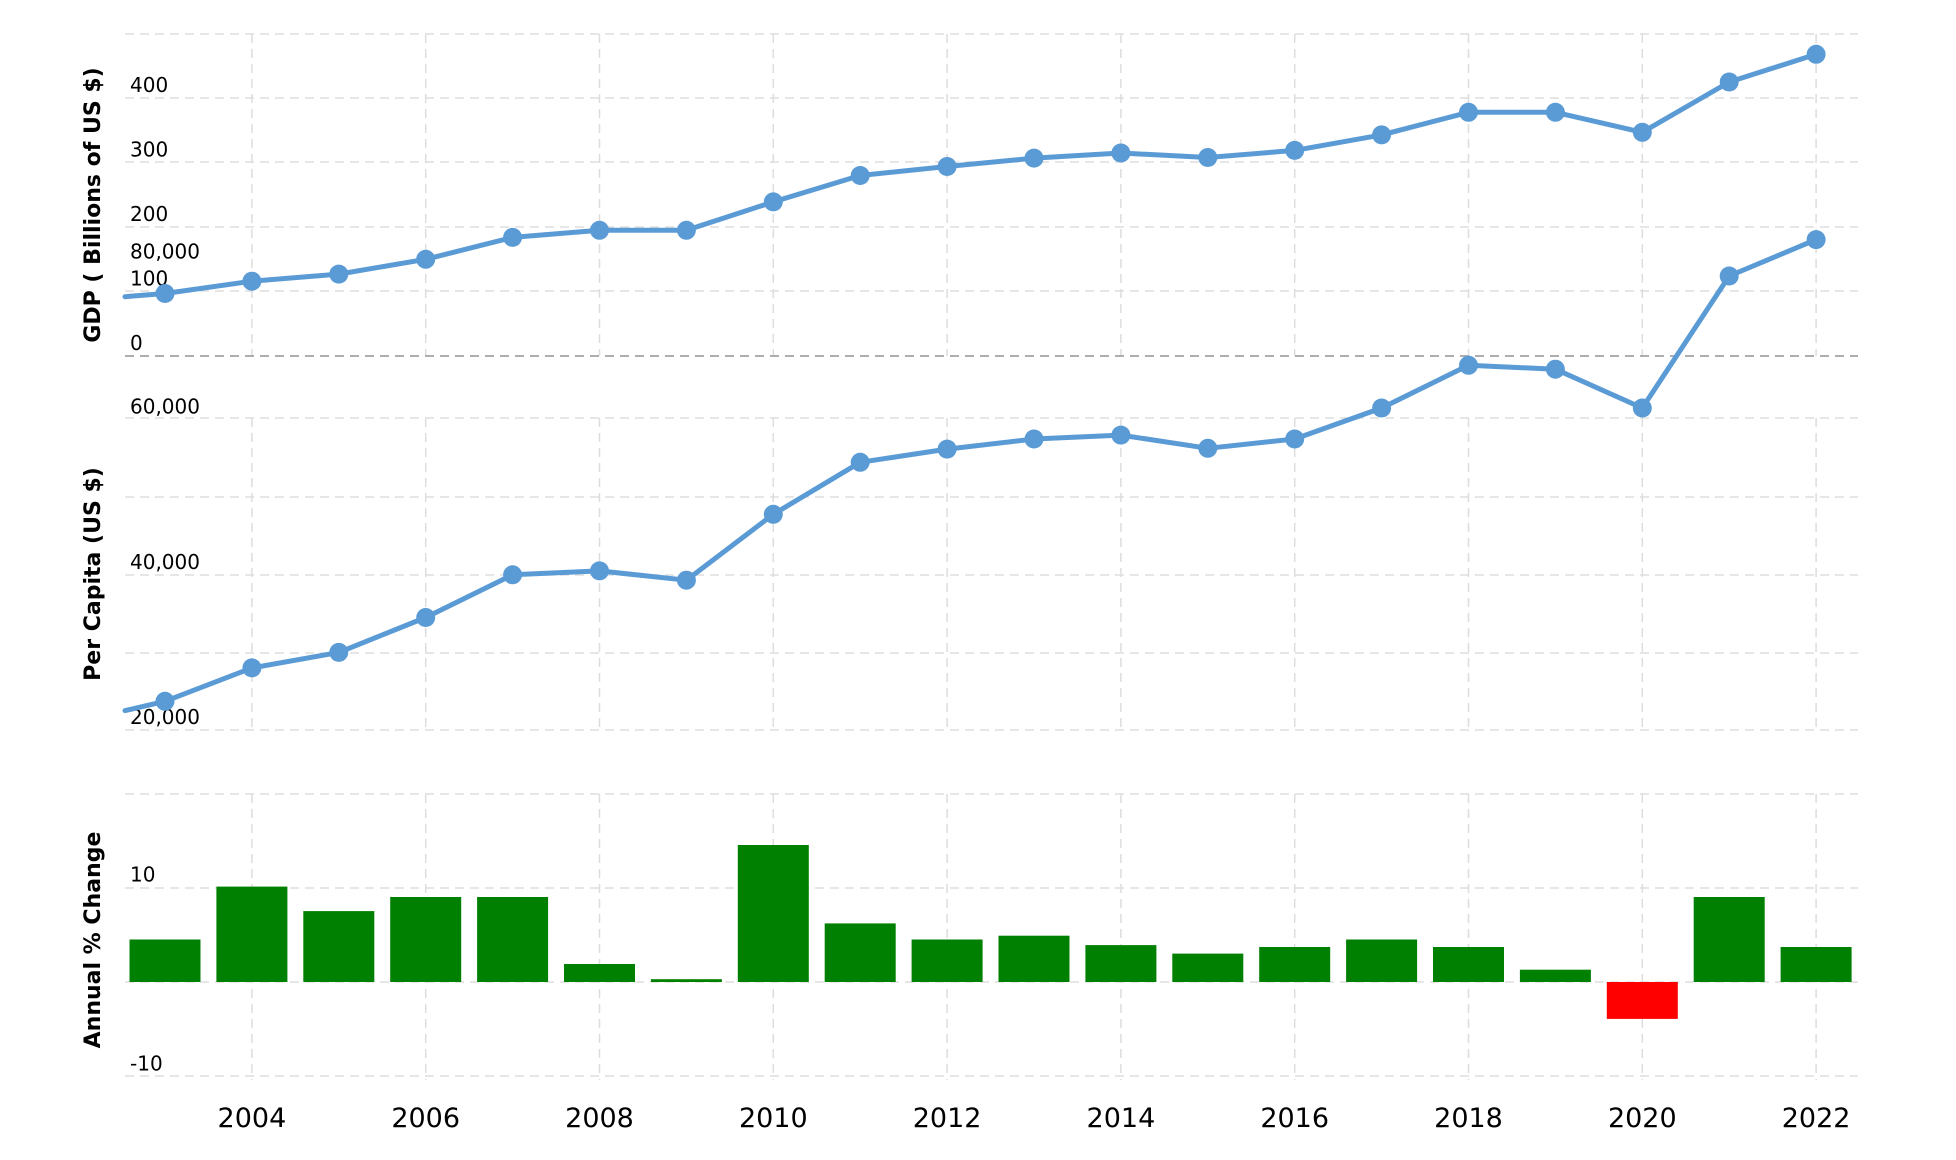  I want to click on y-tick-label: 80,000, so click(165, 251).